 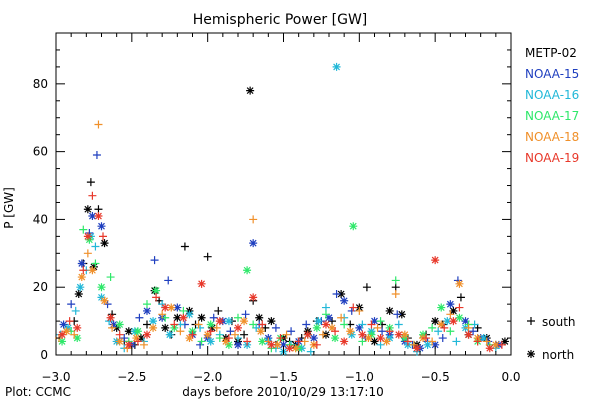 What do you see at coordinates (9, 208) in the screenshot?
I see `y-axis-label: P [GW]` at bounding box center [9, 208].